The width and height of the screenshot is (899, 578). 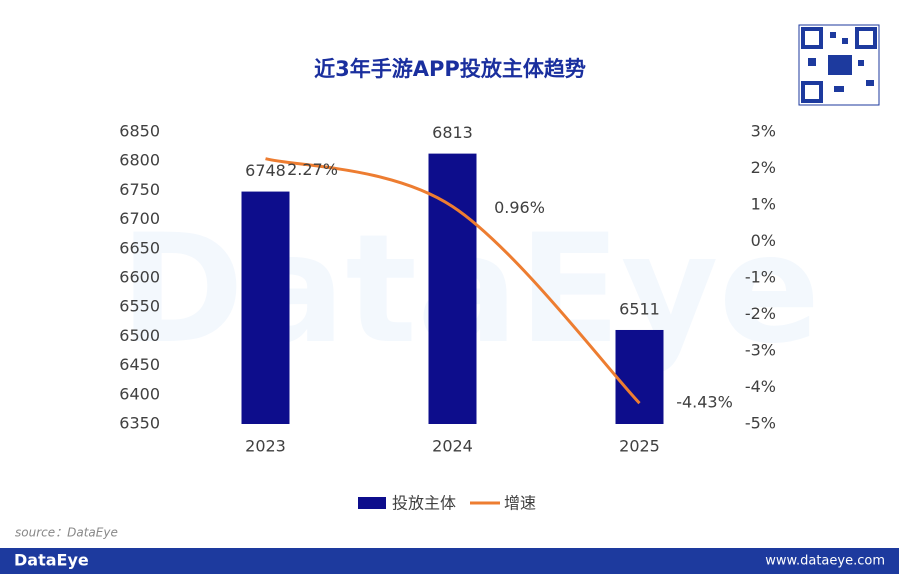 I want to click on bar-label: 6511, so click(x=639, y=308).